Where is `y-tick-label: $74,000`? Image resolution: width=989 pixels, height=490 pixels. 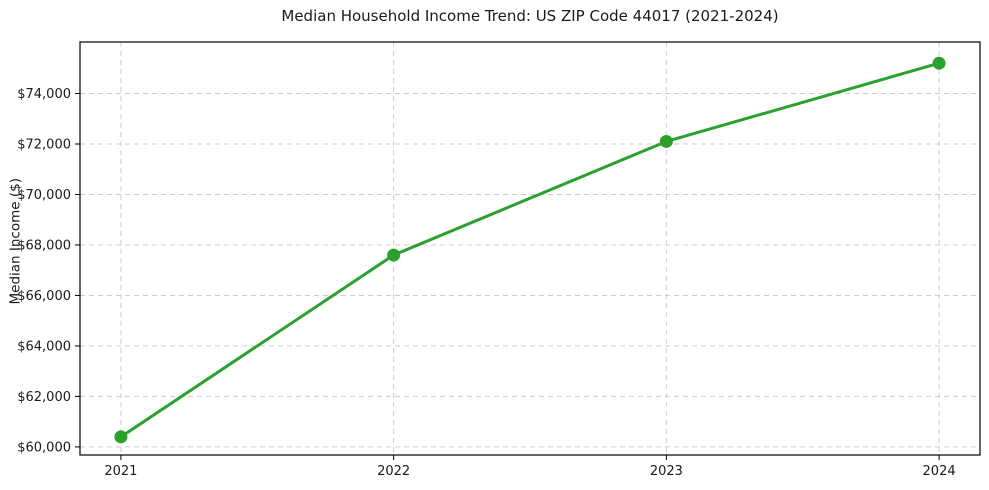 y-tick-label: $74,000 is located at coordinates (44, 94).